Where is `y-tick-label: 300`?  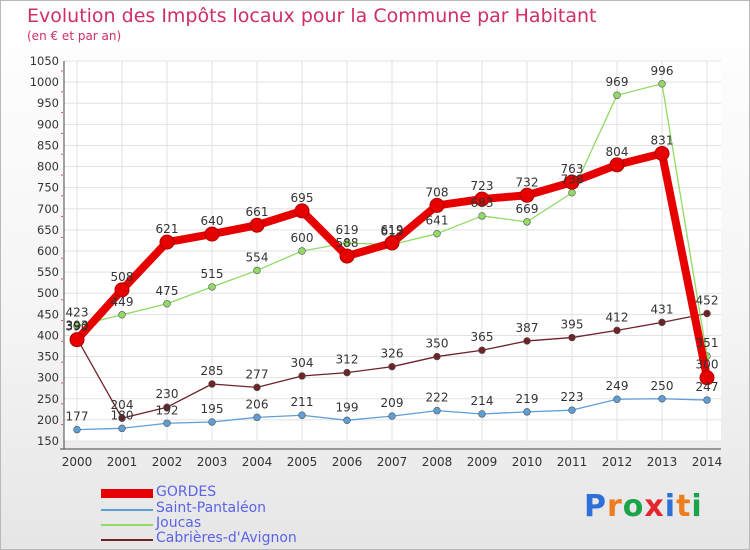 y-tick-label: 300 is located at coordinates (48, 378).